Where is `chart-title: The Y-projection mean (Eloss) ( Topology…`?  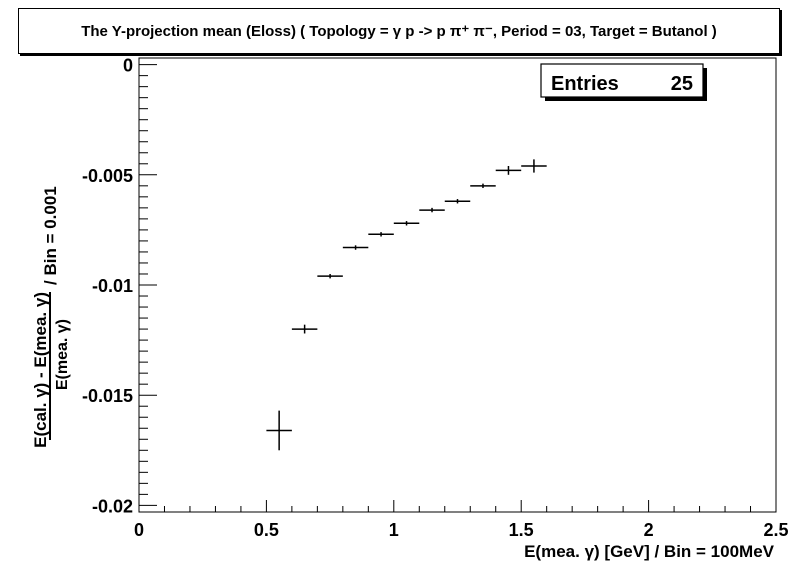
chart-title: The Y-projection mean (Eloss) ( Topology… is located at coordinates (399, 31).